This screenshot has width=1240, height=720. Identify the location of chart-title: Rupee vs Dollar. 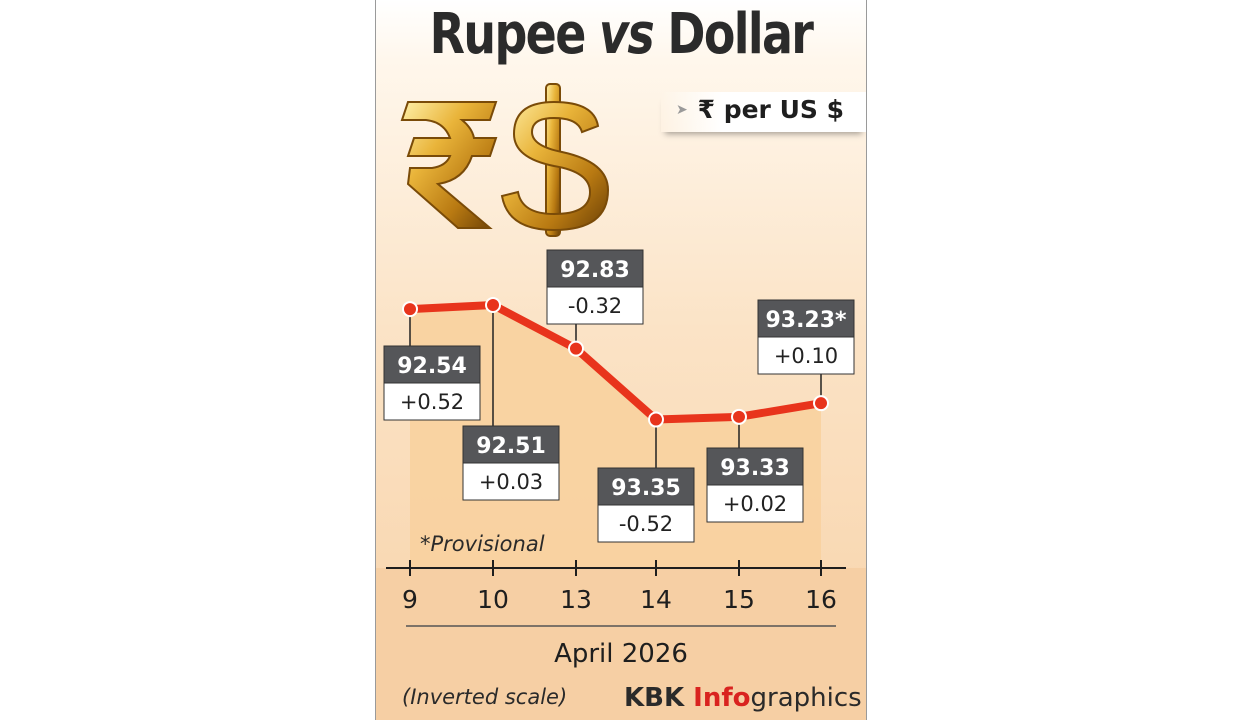
(621, 34).